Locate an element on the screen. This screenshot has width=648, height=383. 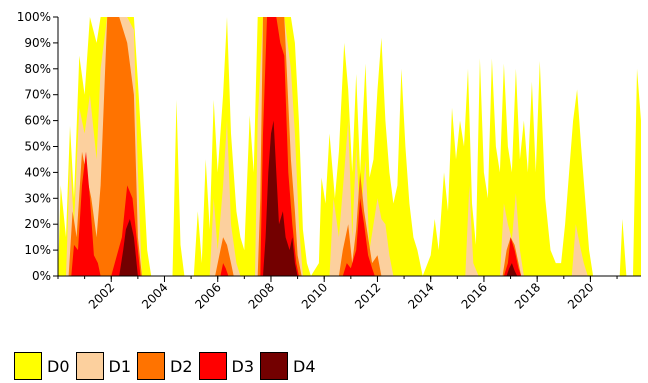
legend-label-d3: D3 is located at coordinates (243, 366).